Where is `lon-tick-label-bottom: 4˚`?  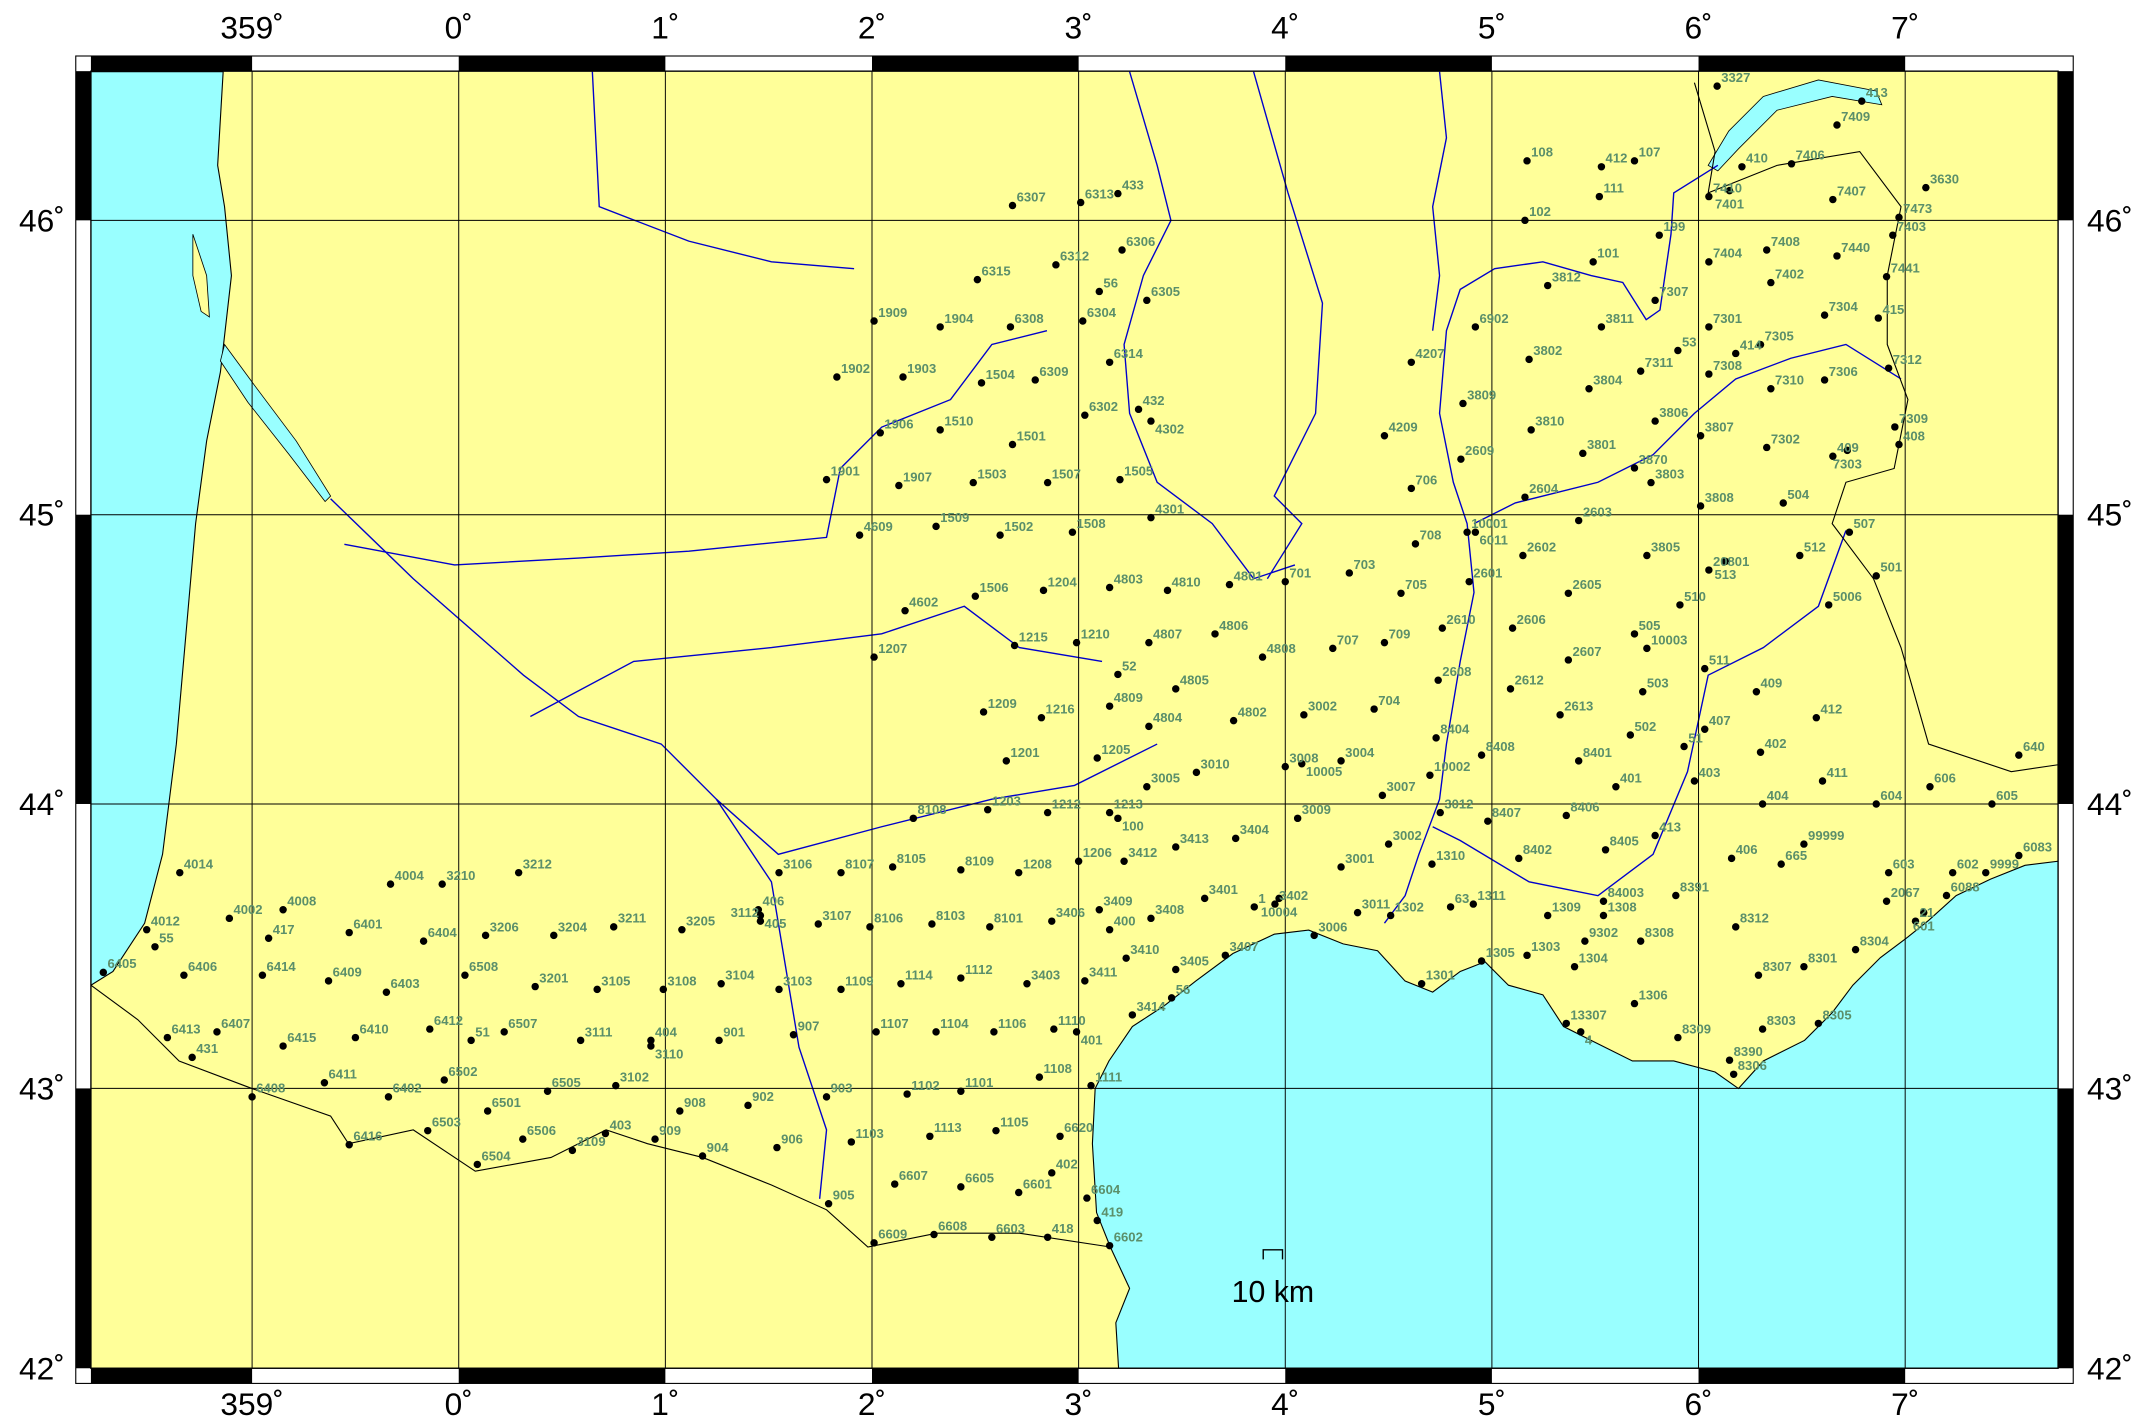
lon-tick-label-bottom: 4˚ is located at coordinates (1285, 1404).